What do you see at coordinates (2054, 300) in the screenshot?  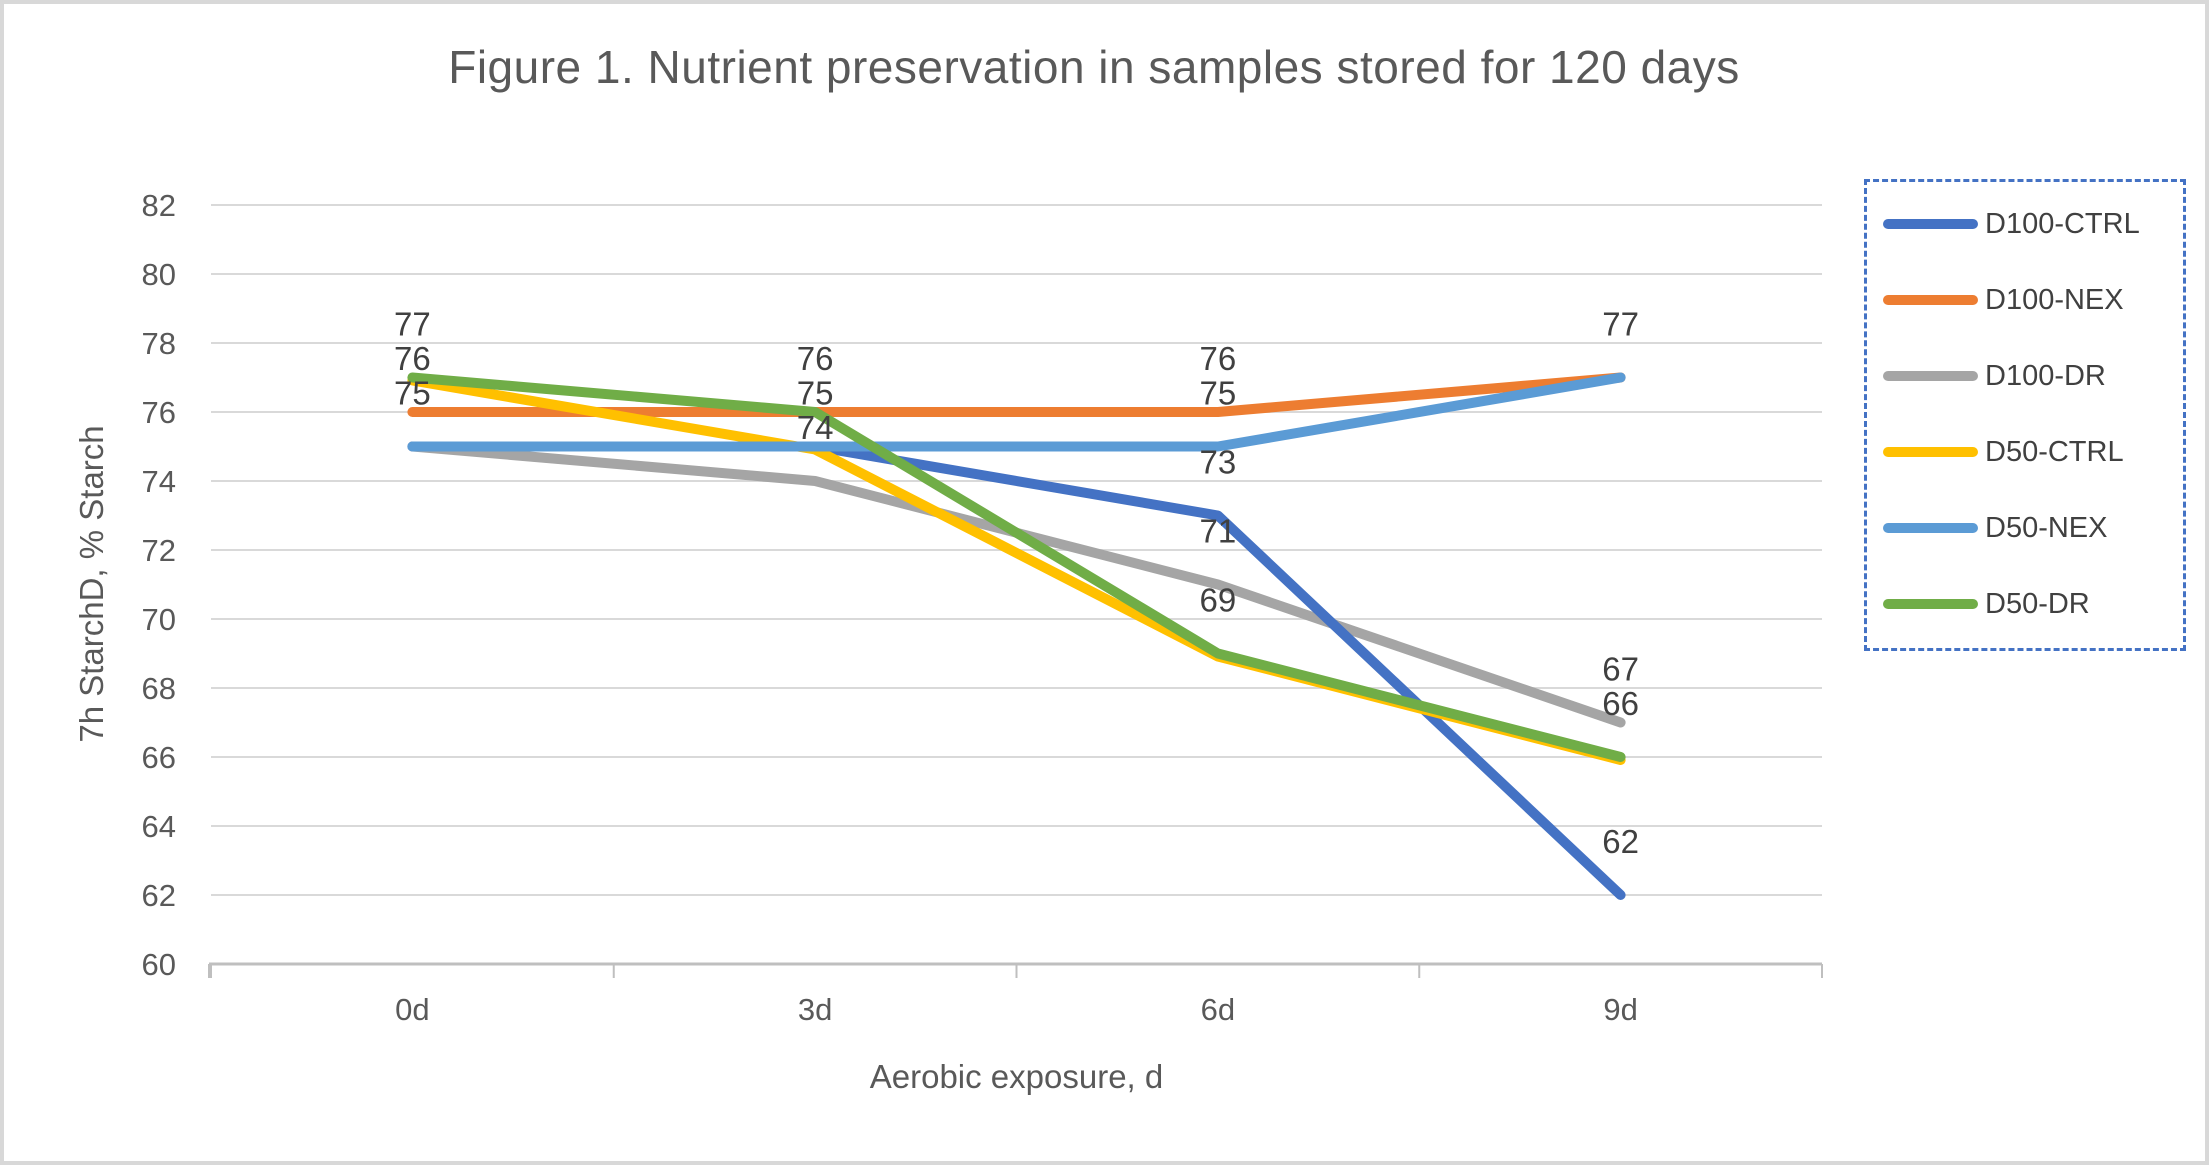 I see `legend-label: D100-NEX` at bounding box center [2054, 300].